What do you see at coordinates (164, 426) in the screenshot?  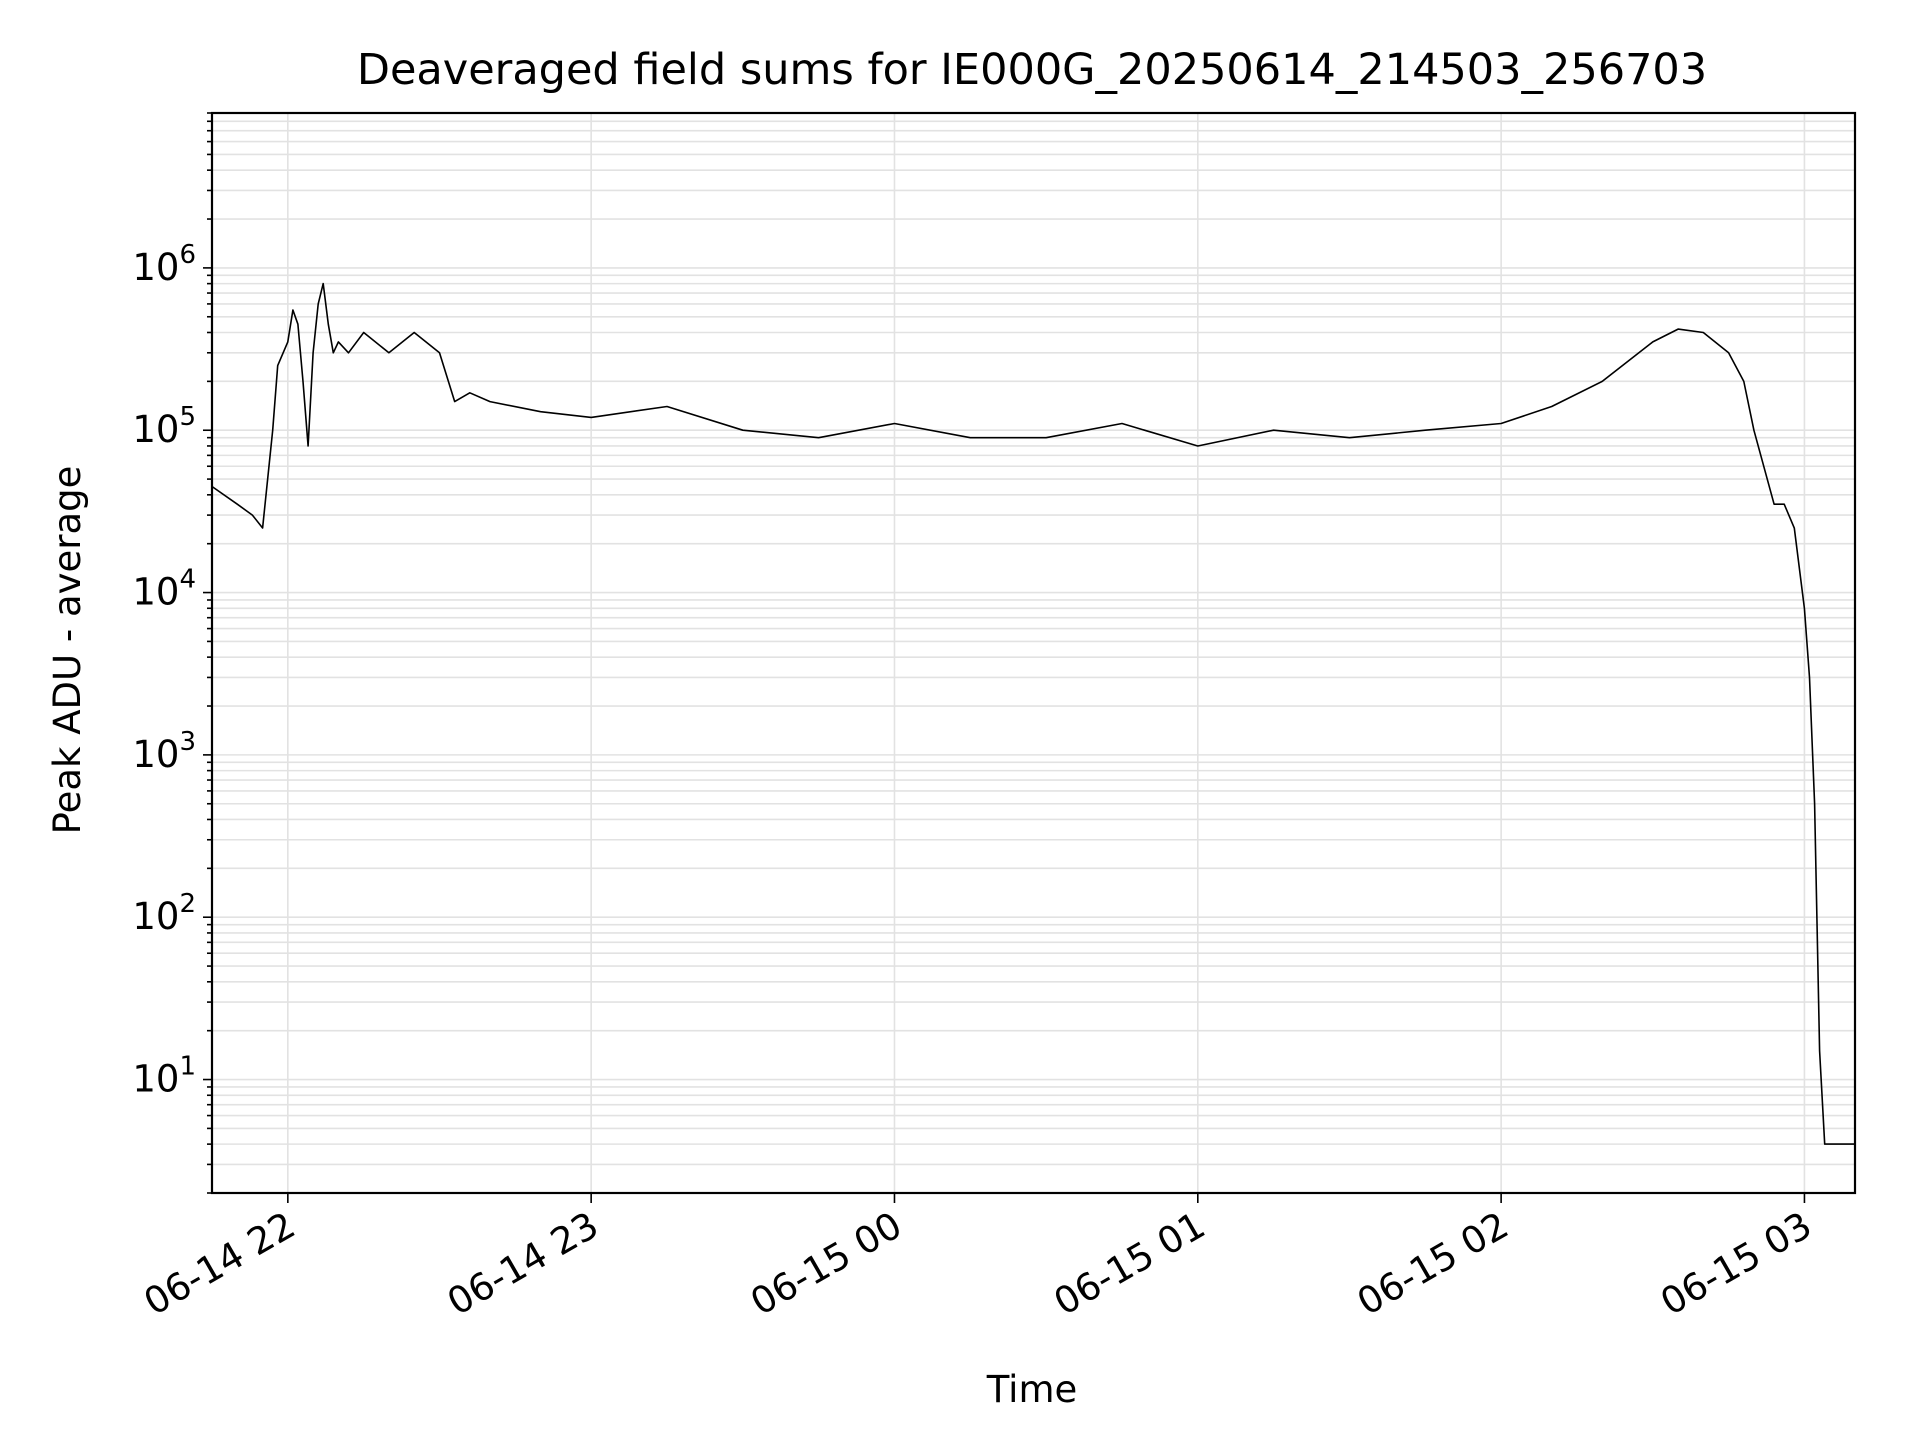 I see `y-tick-label: 10⁵` at bounding box center [164, 426].